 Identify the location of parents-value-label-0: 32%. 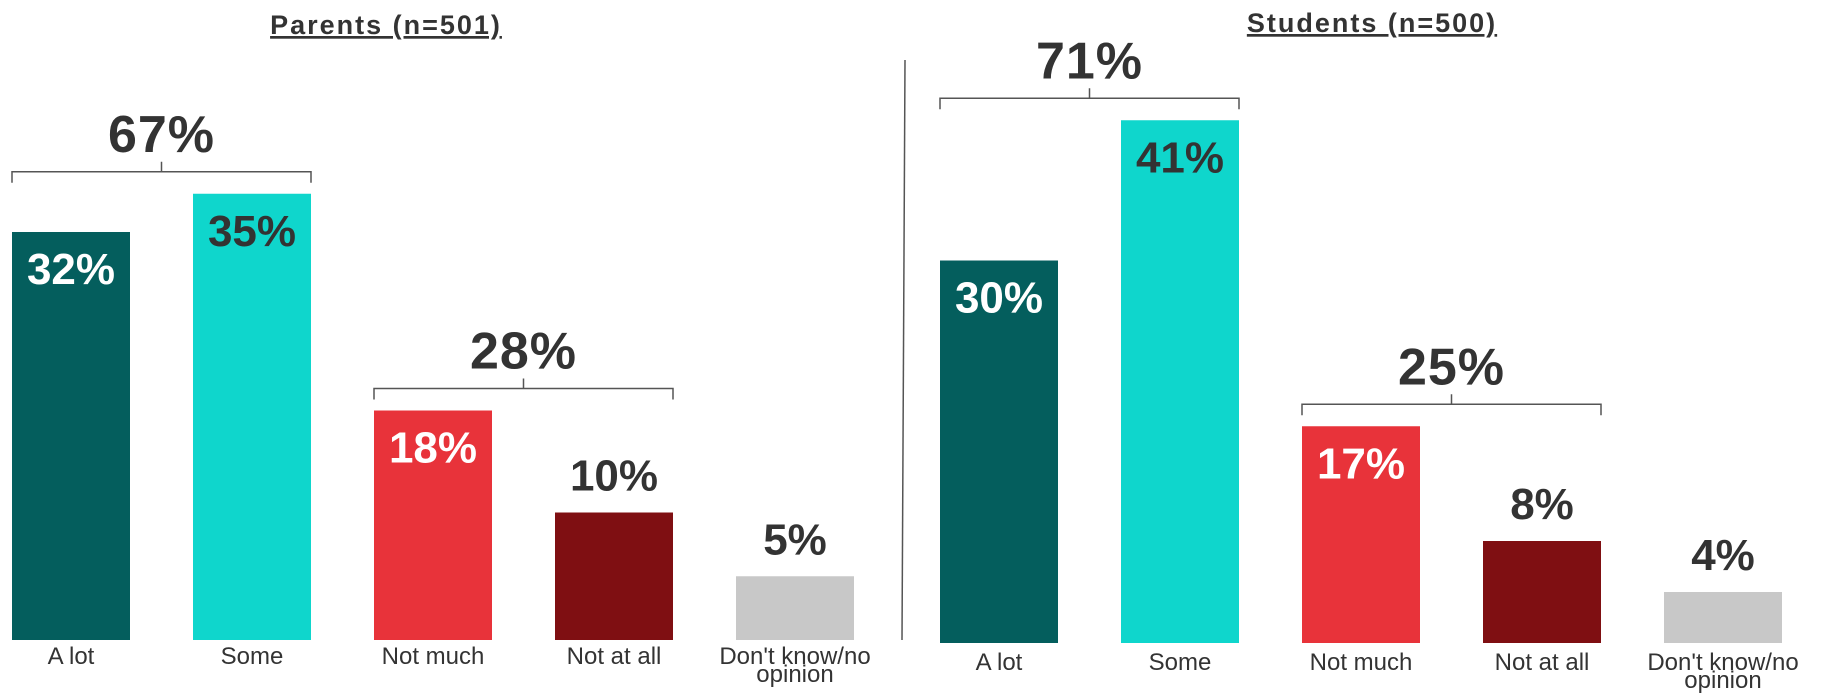
(71, 269).